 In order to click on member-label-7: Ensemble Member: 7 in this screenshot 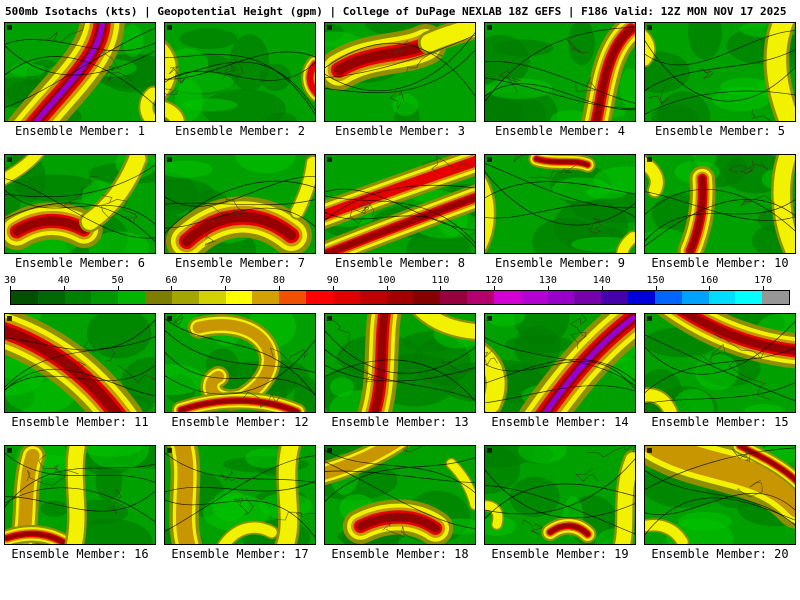, I will do `click(240, 263)`.